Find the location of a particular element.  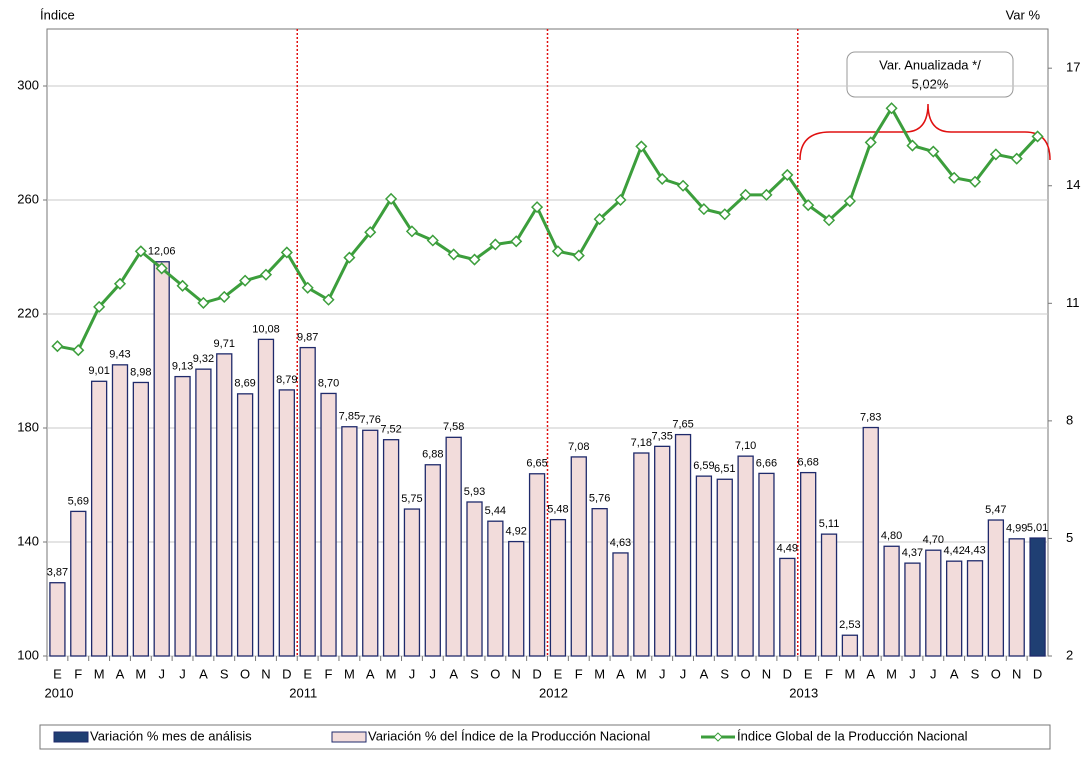

value-label: 8,98 is located at coordinates (140, 372).